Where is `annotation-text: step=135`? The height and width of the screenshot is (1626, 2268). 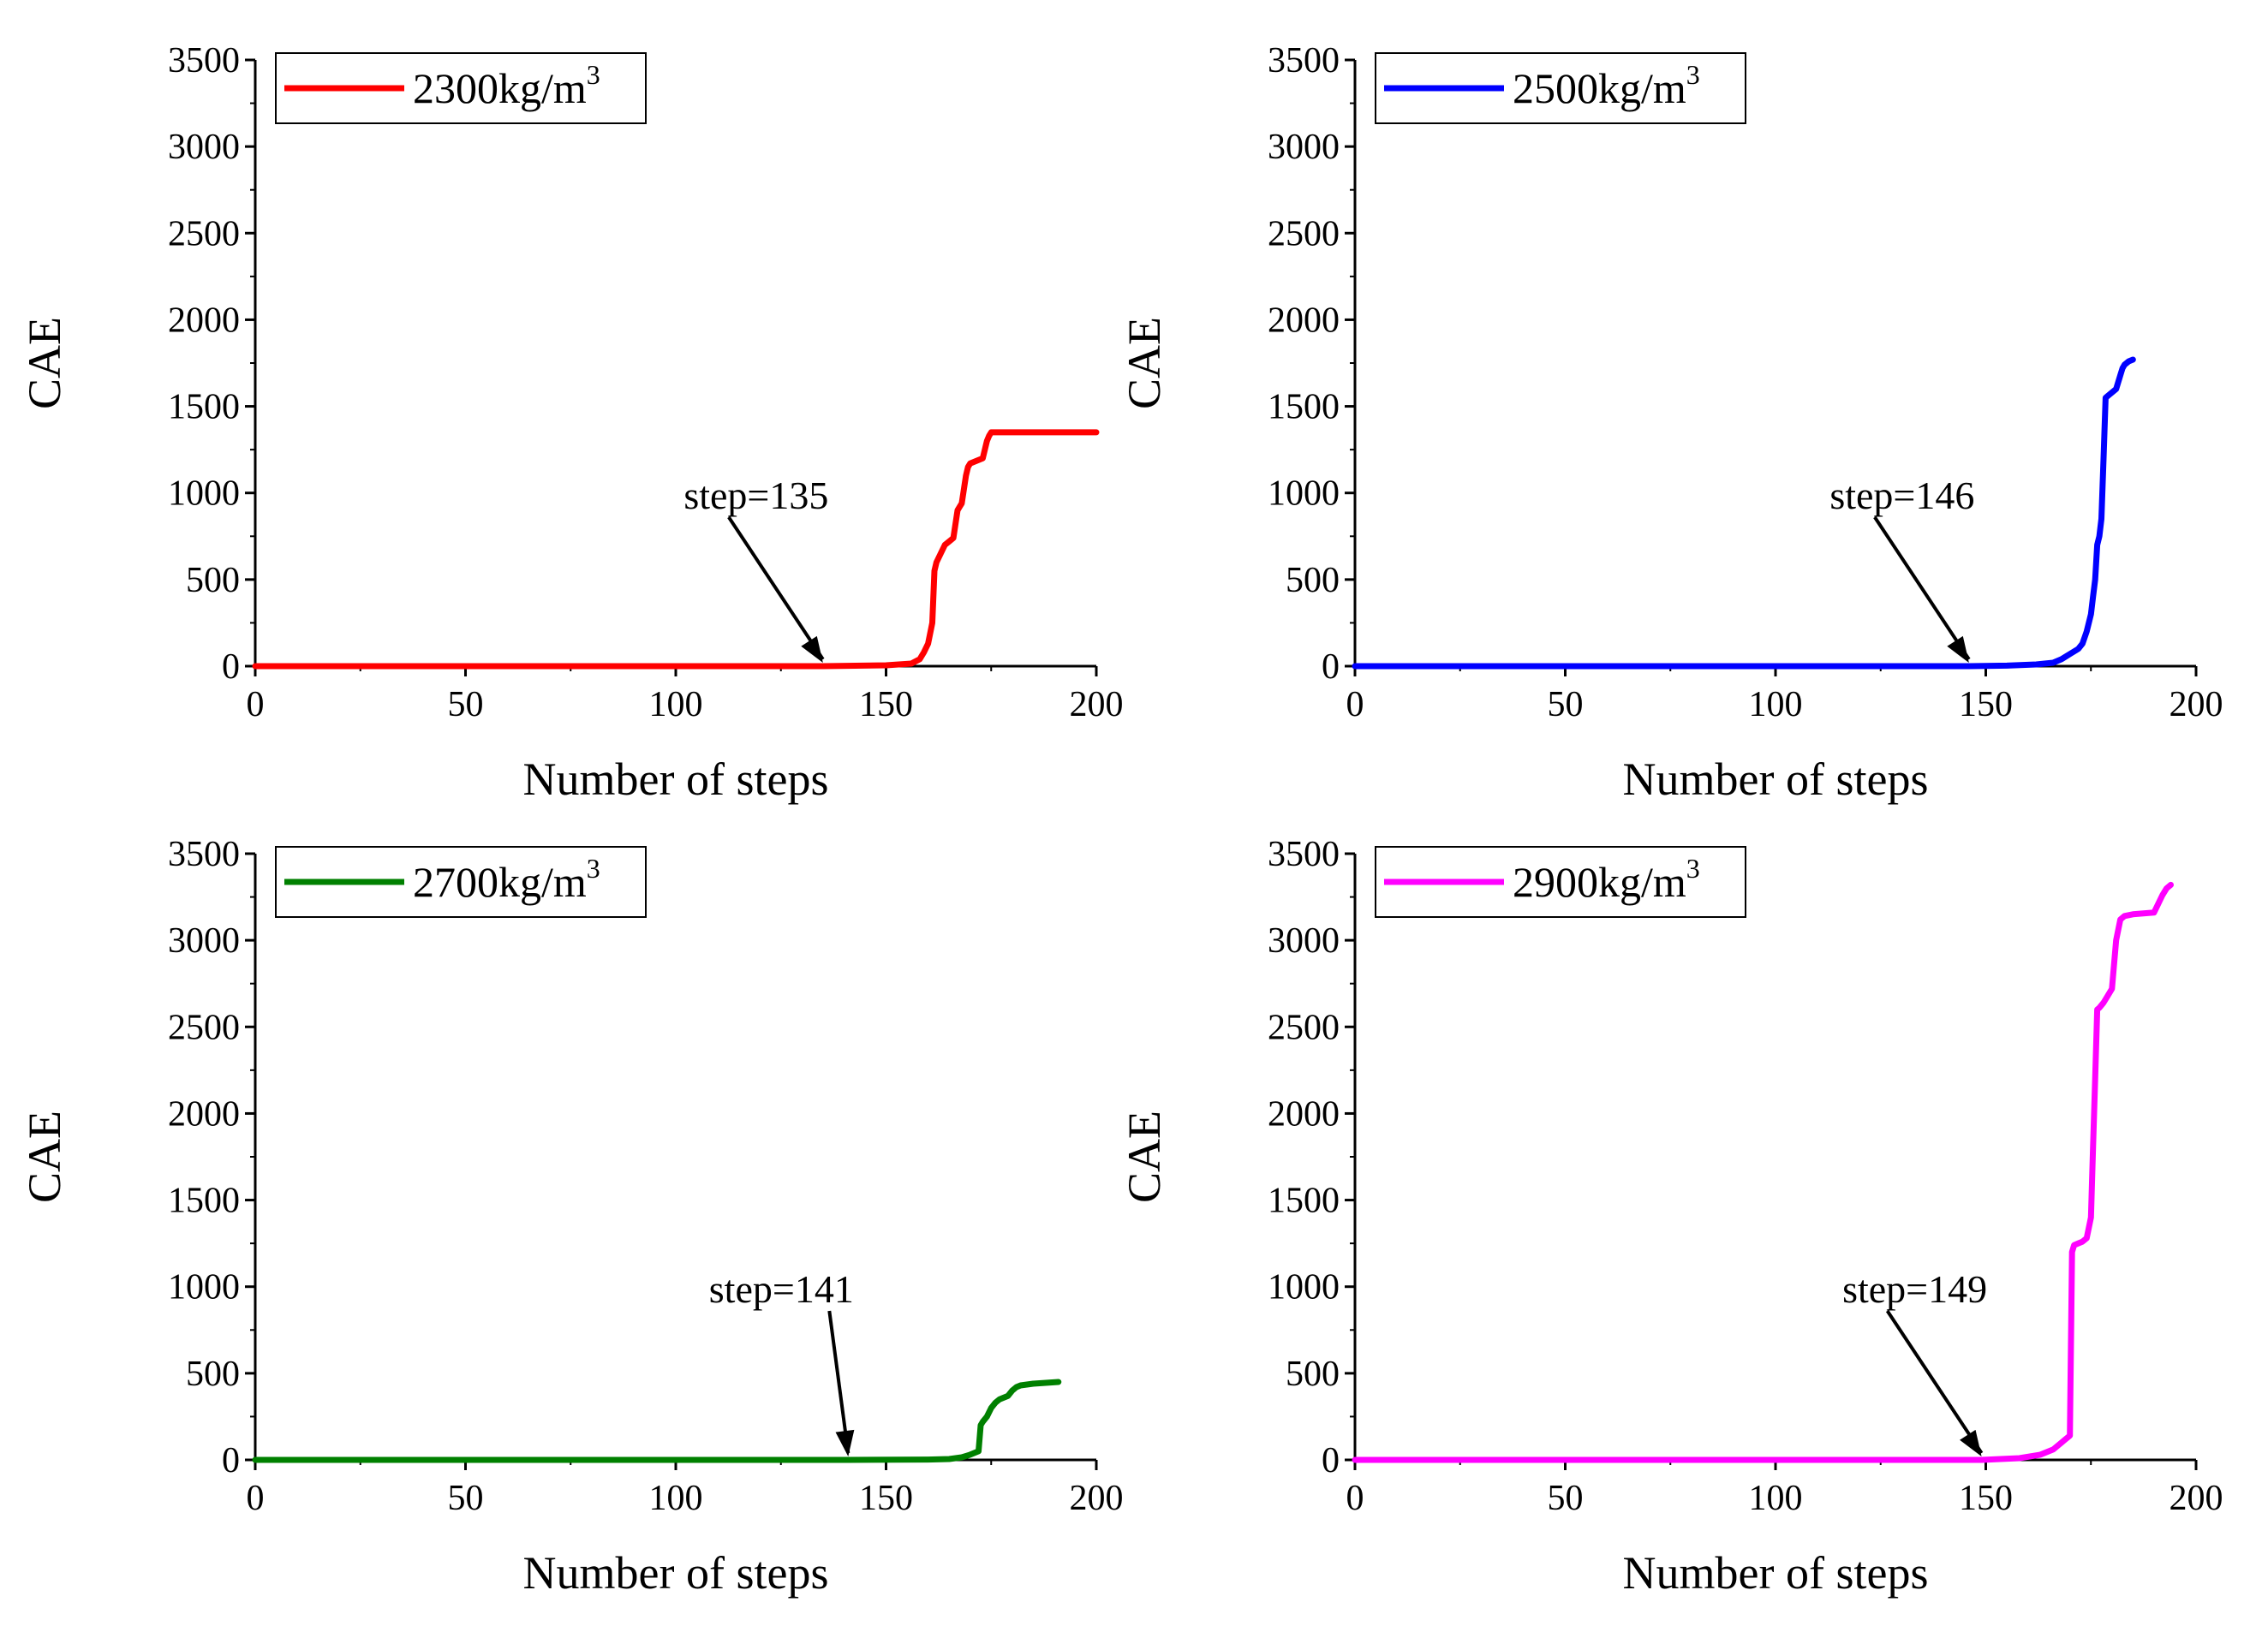 annotation-text: step=135 is located at coordinates (756, 495).